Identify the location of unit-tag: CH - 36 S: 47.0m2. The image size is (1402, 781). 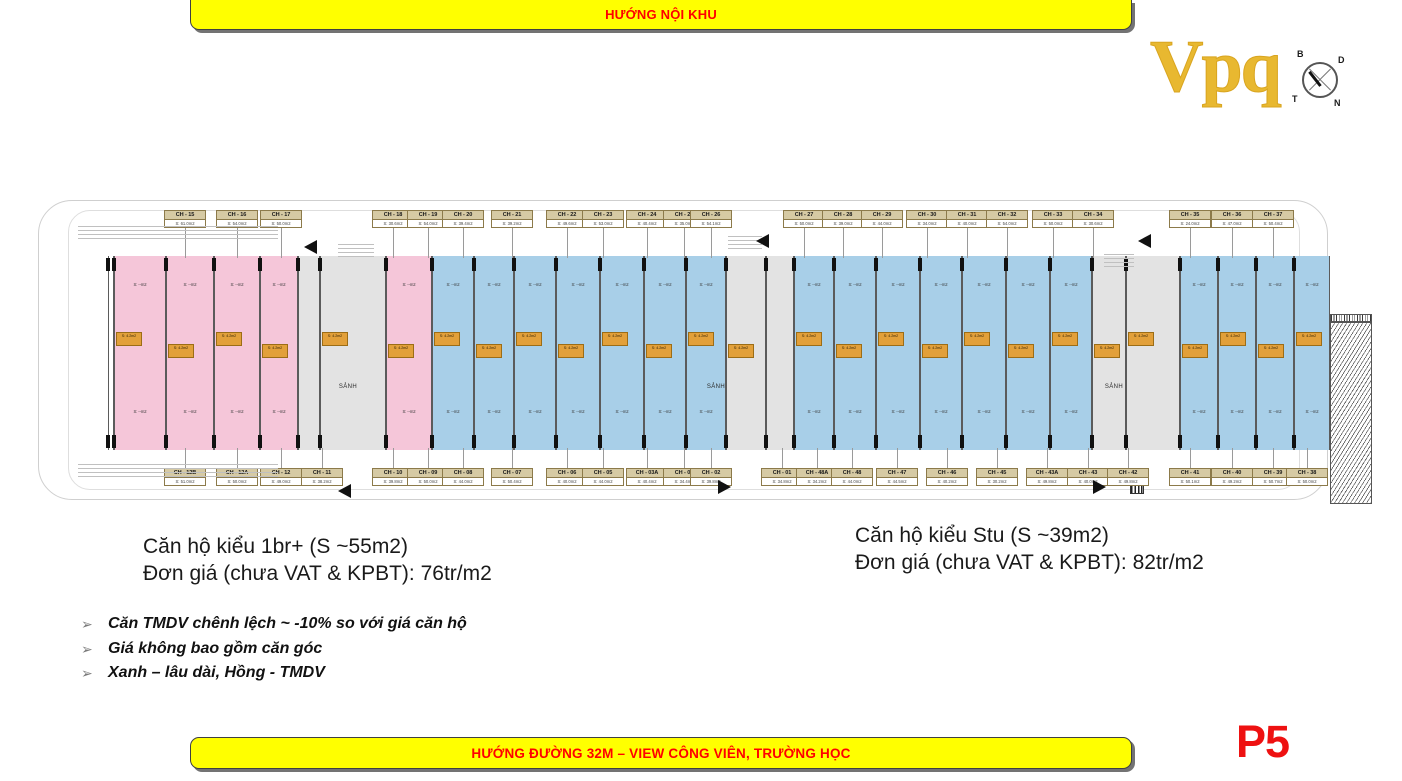
(1232, 219).